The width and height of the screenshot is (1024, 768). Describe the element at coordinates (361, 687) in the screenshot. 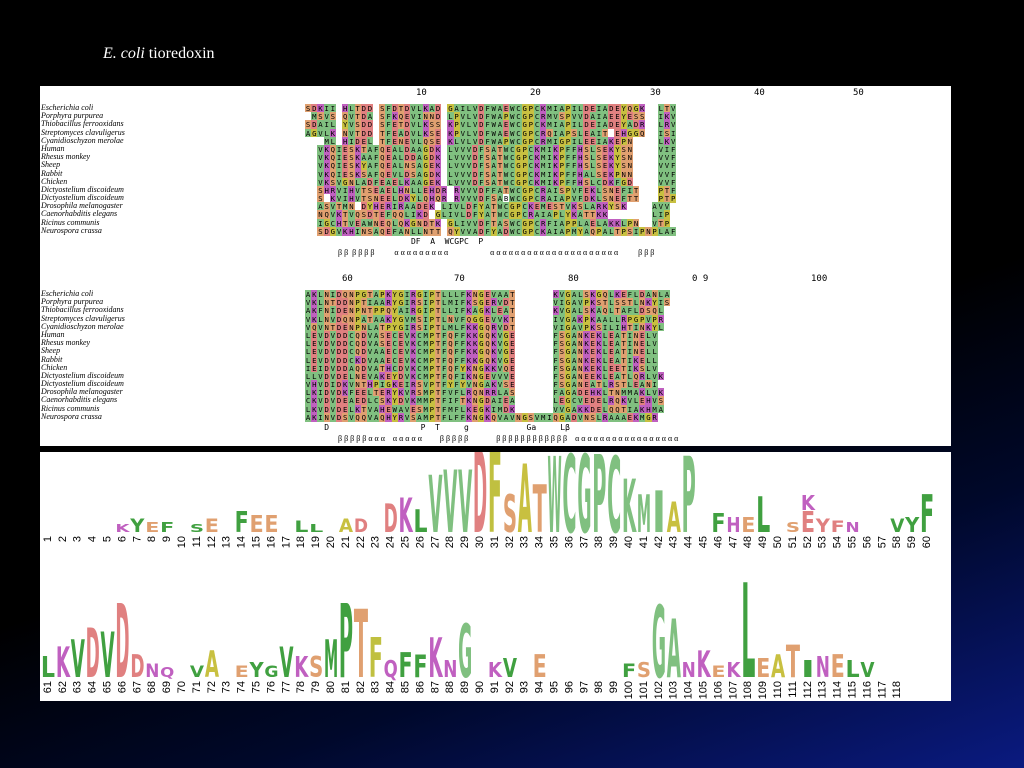

I see `logo-position-label: 82` at that location.